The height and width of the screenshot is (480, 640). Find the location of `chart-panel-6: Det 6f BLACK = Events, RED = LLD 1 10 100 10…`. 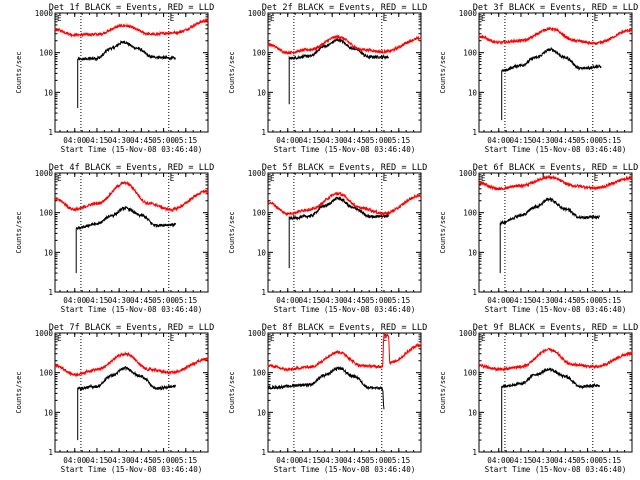

chart-panel-6: Det 6f BLACK = Events, RED = LLD 1 10 100 10… is located at coordinates (538, 238).